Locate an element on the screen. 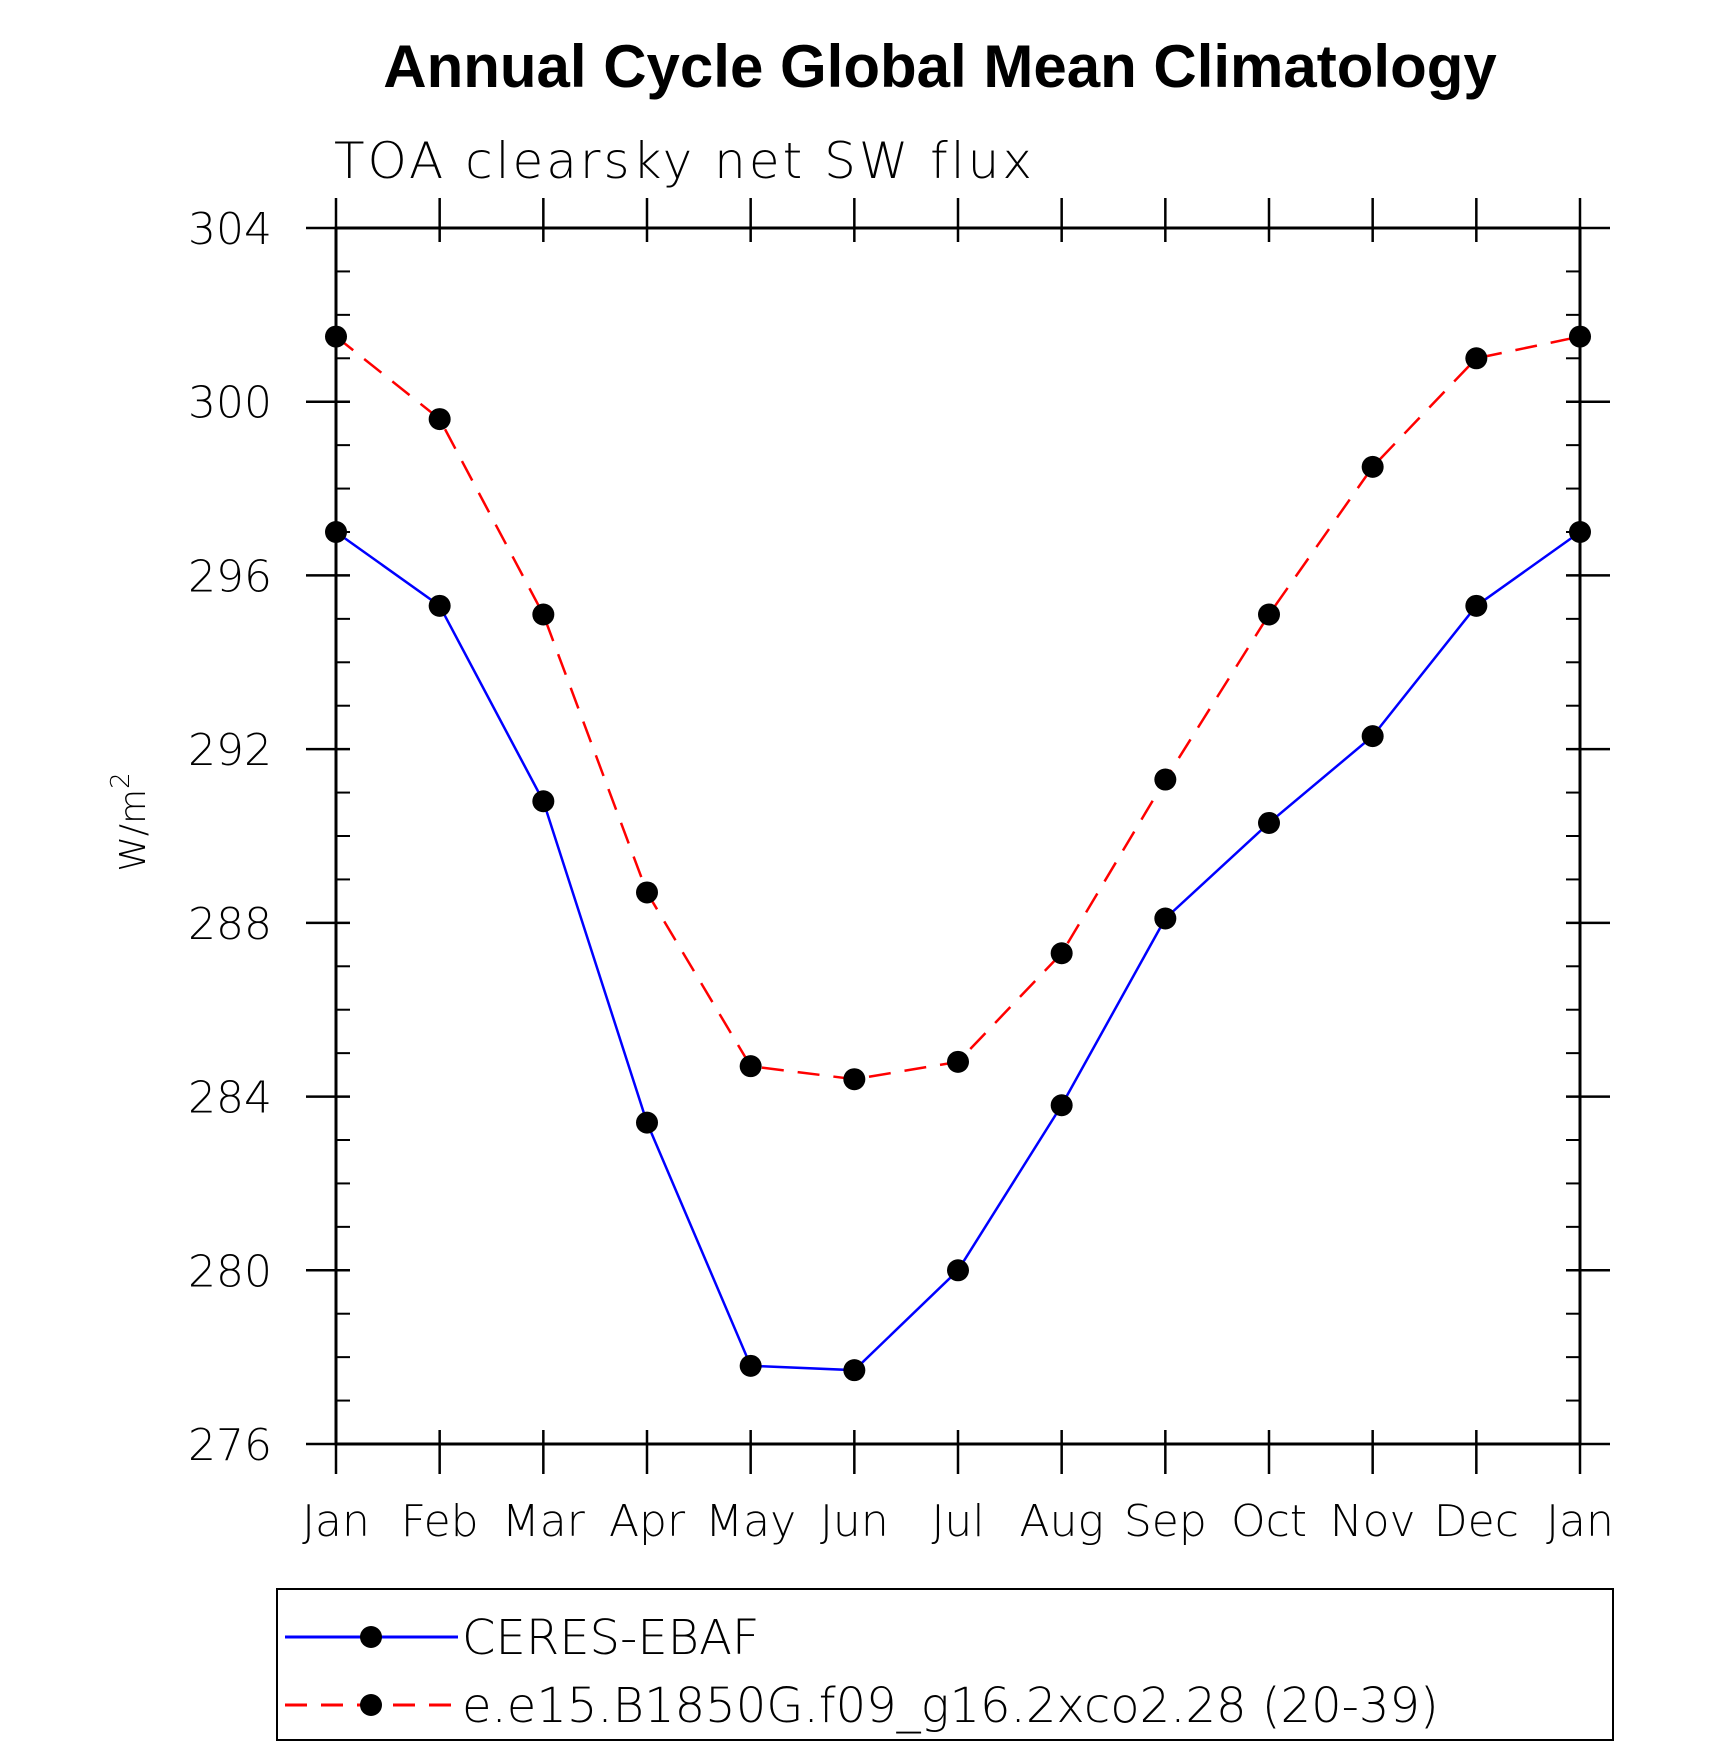 The width and height of the screenshot is (1710, 1746). y-tick-label: 292 is located at coordinates (230, 750).